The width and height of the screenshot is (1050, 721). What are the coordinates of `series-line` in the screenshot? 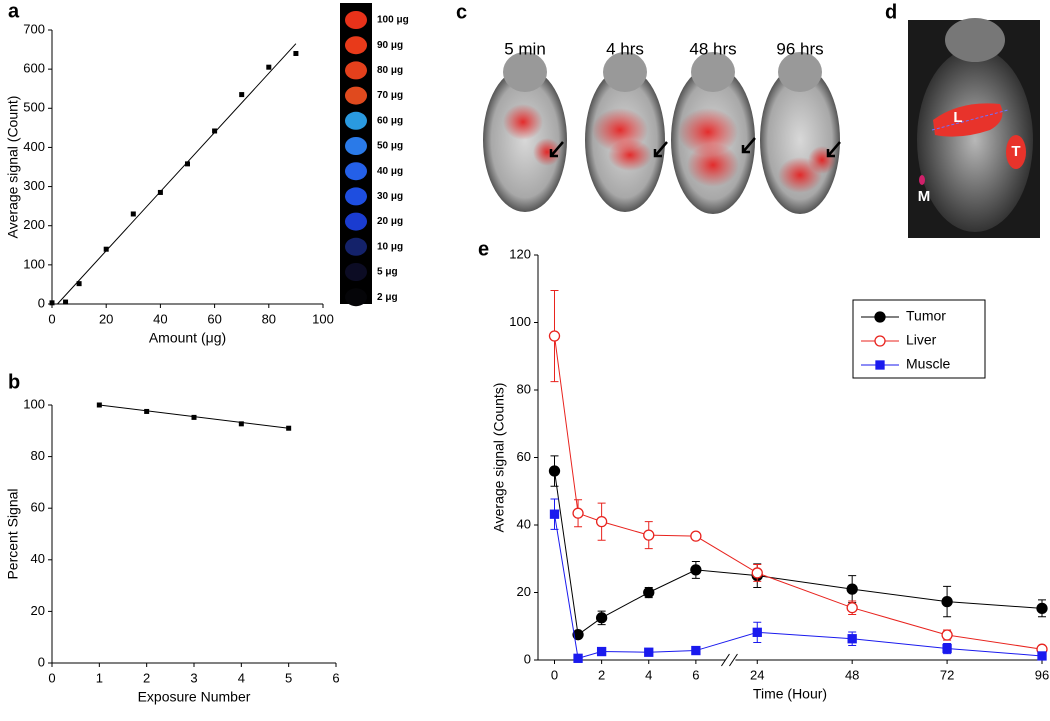 It's located at (798, 553).